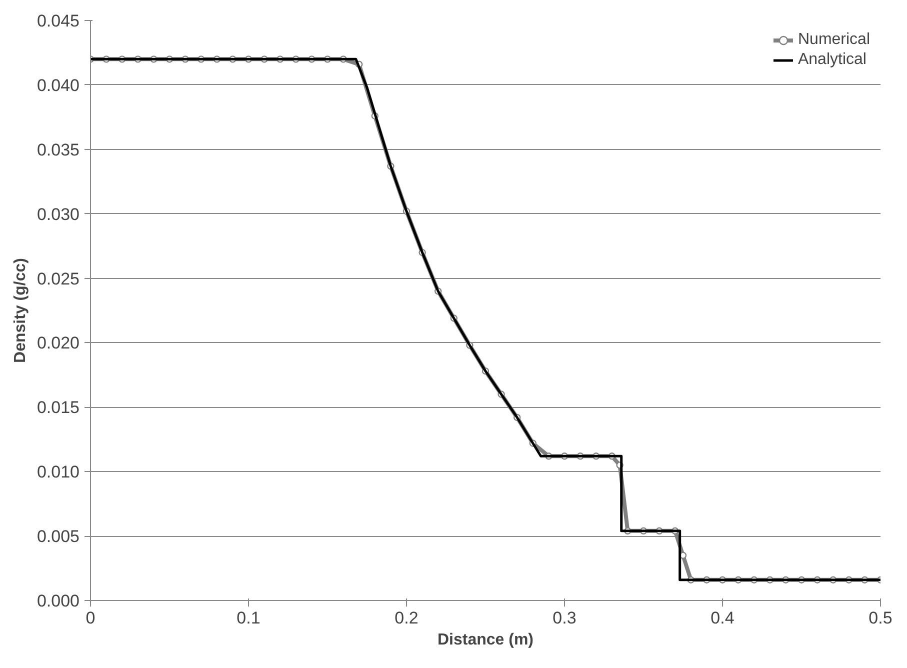  What do you see at coordinates (564, 618) in the screenshot?
I see `x-tick-label: 0.3` at bounding box center [564, 618].